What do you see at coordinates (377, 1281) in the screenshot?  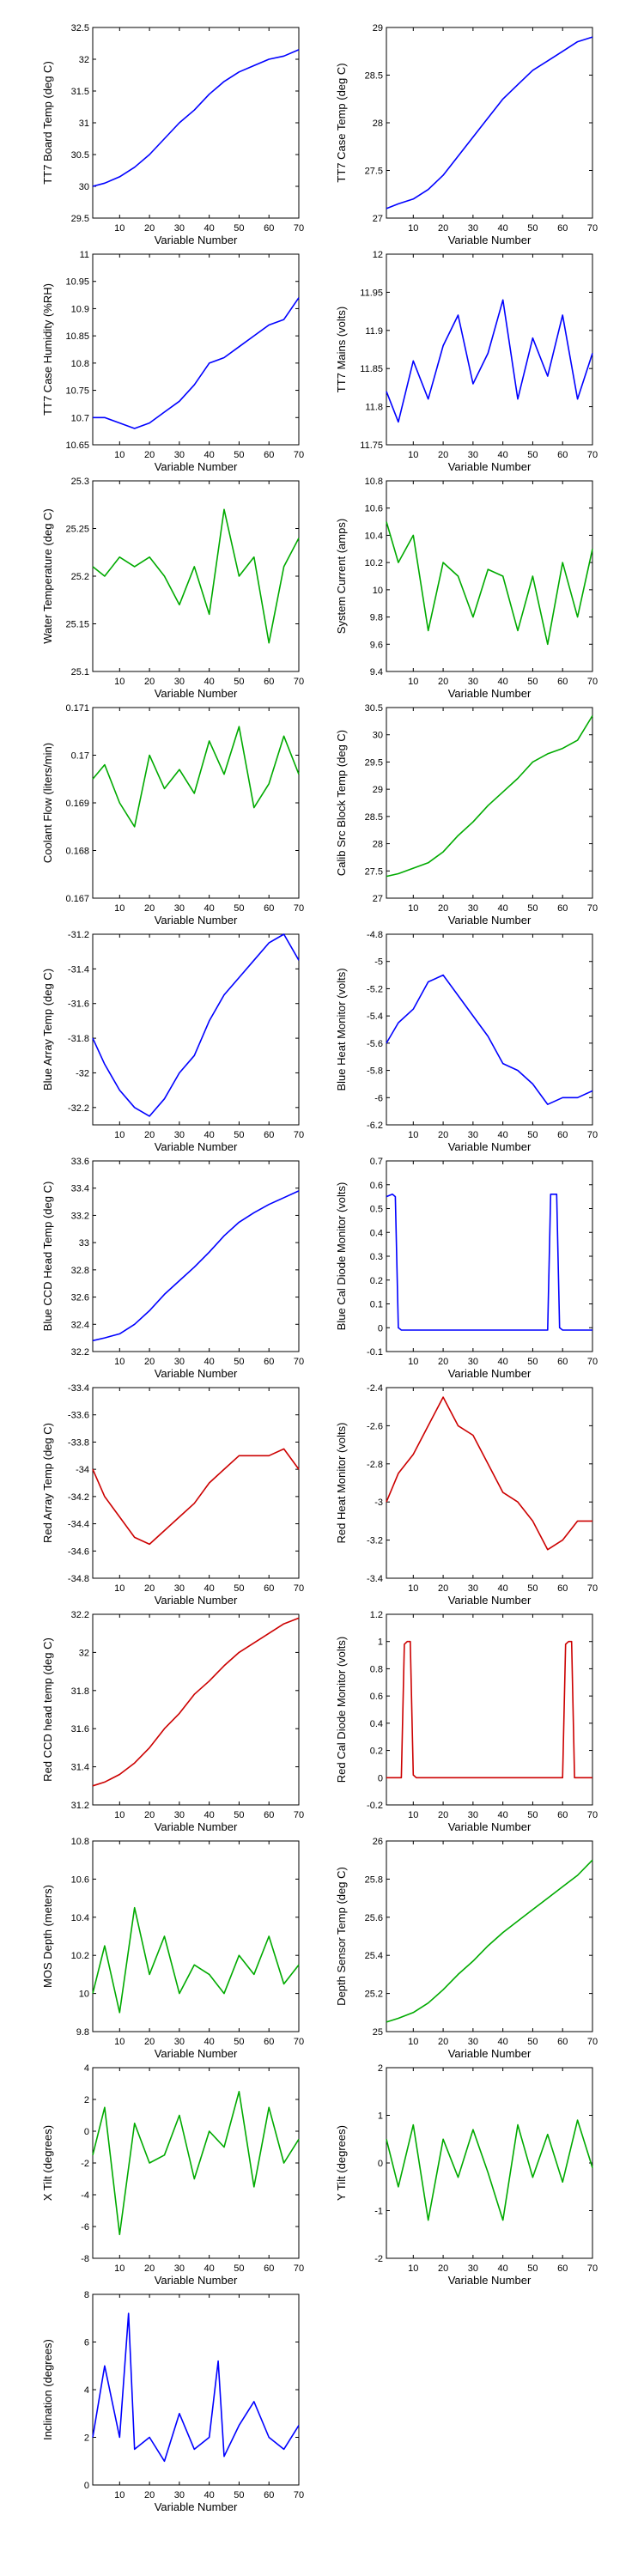 I see `y-tick-label: 0.2` at bounding box center [377, 1281].